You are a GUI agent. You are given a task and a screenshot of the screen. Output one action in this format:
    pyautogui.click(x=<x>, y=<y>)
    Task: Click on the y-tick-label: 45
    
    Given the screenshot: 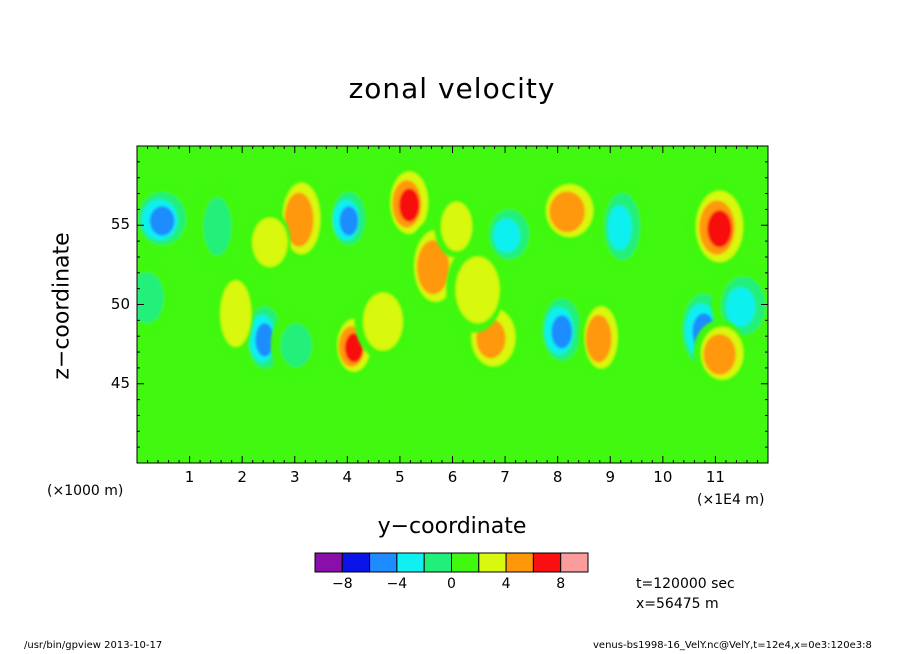 What is the action you would take?
    pyautogui.click(x=120, y=382)
    